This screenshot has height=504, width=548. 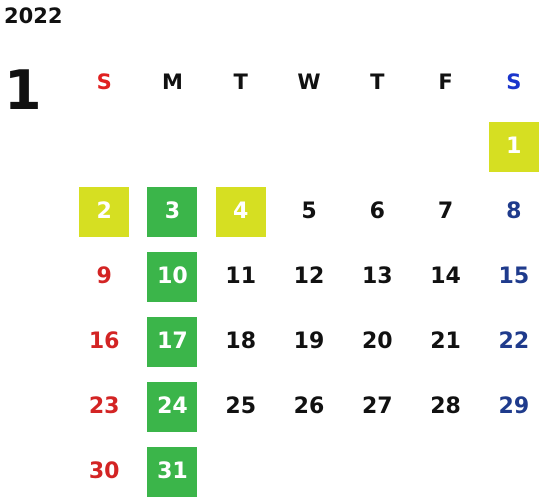 I want to click on day-cell: 14, so click(x=445, y=276).